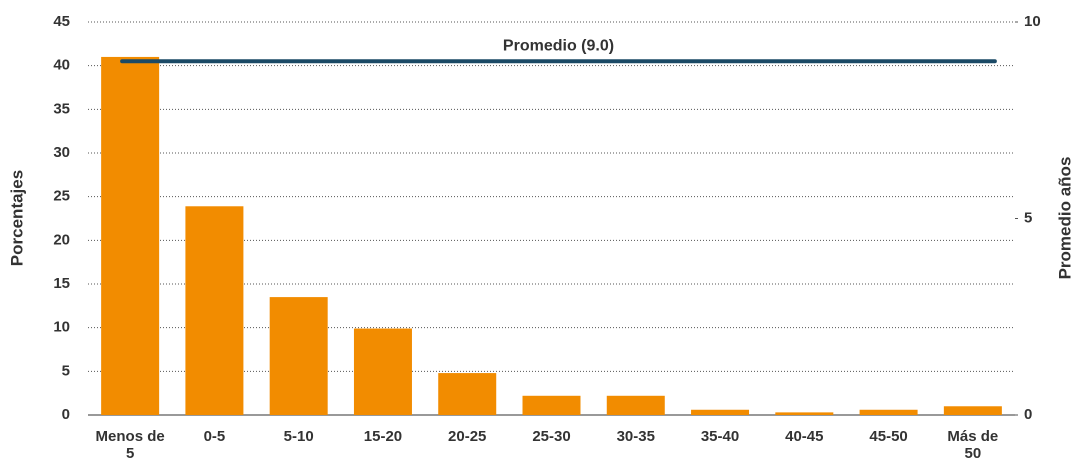  I want to click on x-tick-label: 0-5, so click(214, 436).